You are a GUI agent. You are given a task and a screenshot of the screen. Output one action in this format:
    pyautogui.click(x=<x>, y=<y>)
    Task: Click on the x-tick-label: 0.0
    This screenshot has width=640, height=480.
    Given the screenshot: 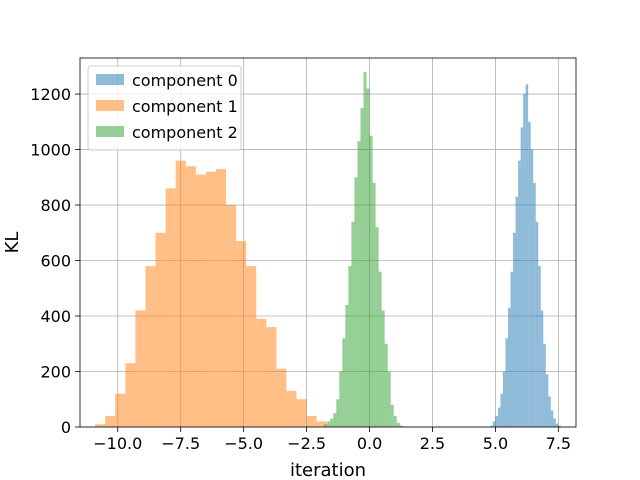 What is the action you would take?
    pyautogui.click(x=369, y=443)
    